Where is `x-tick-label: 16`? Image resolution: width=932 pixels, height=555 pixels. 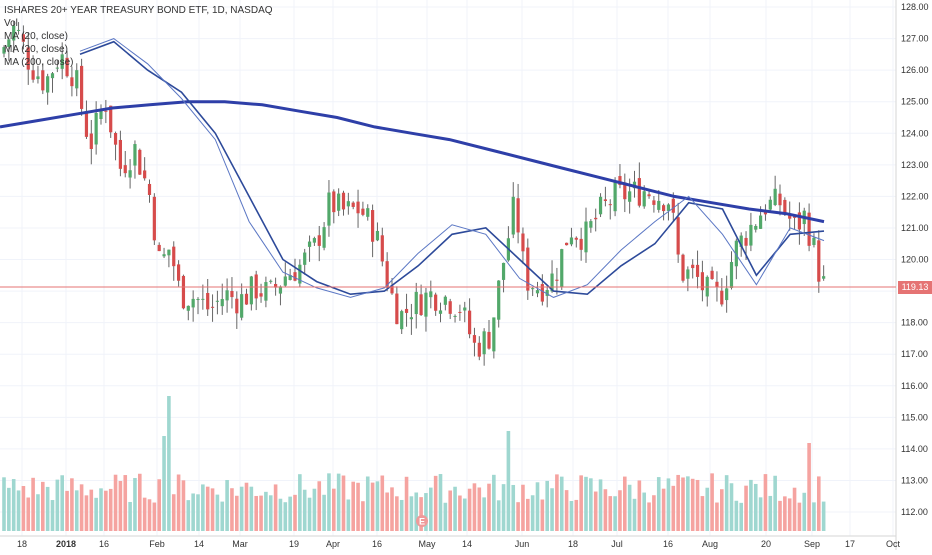
x-tick-label: 16 is located at coordinates (668, 544).